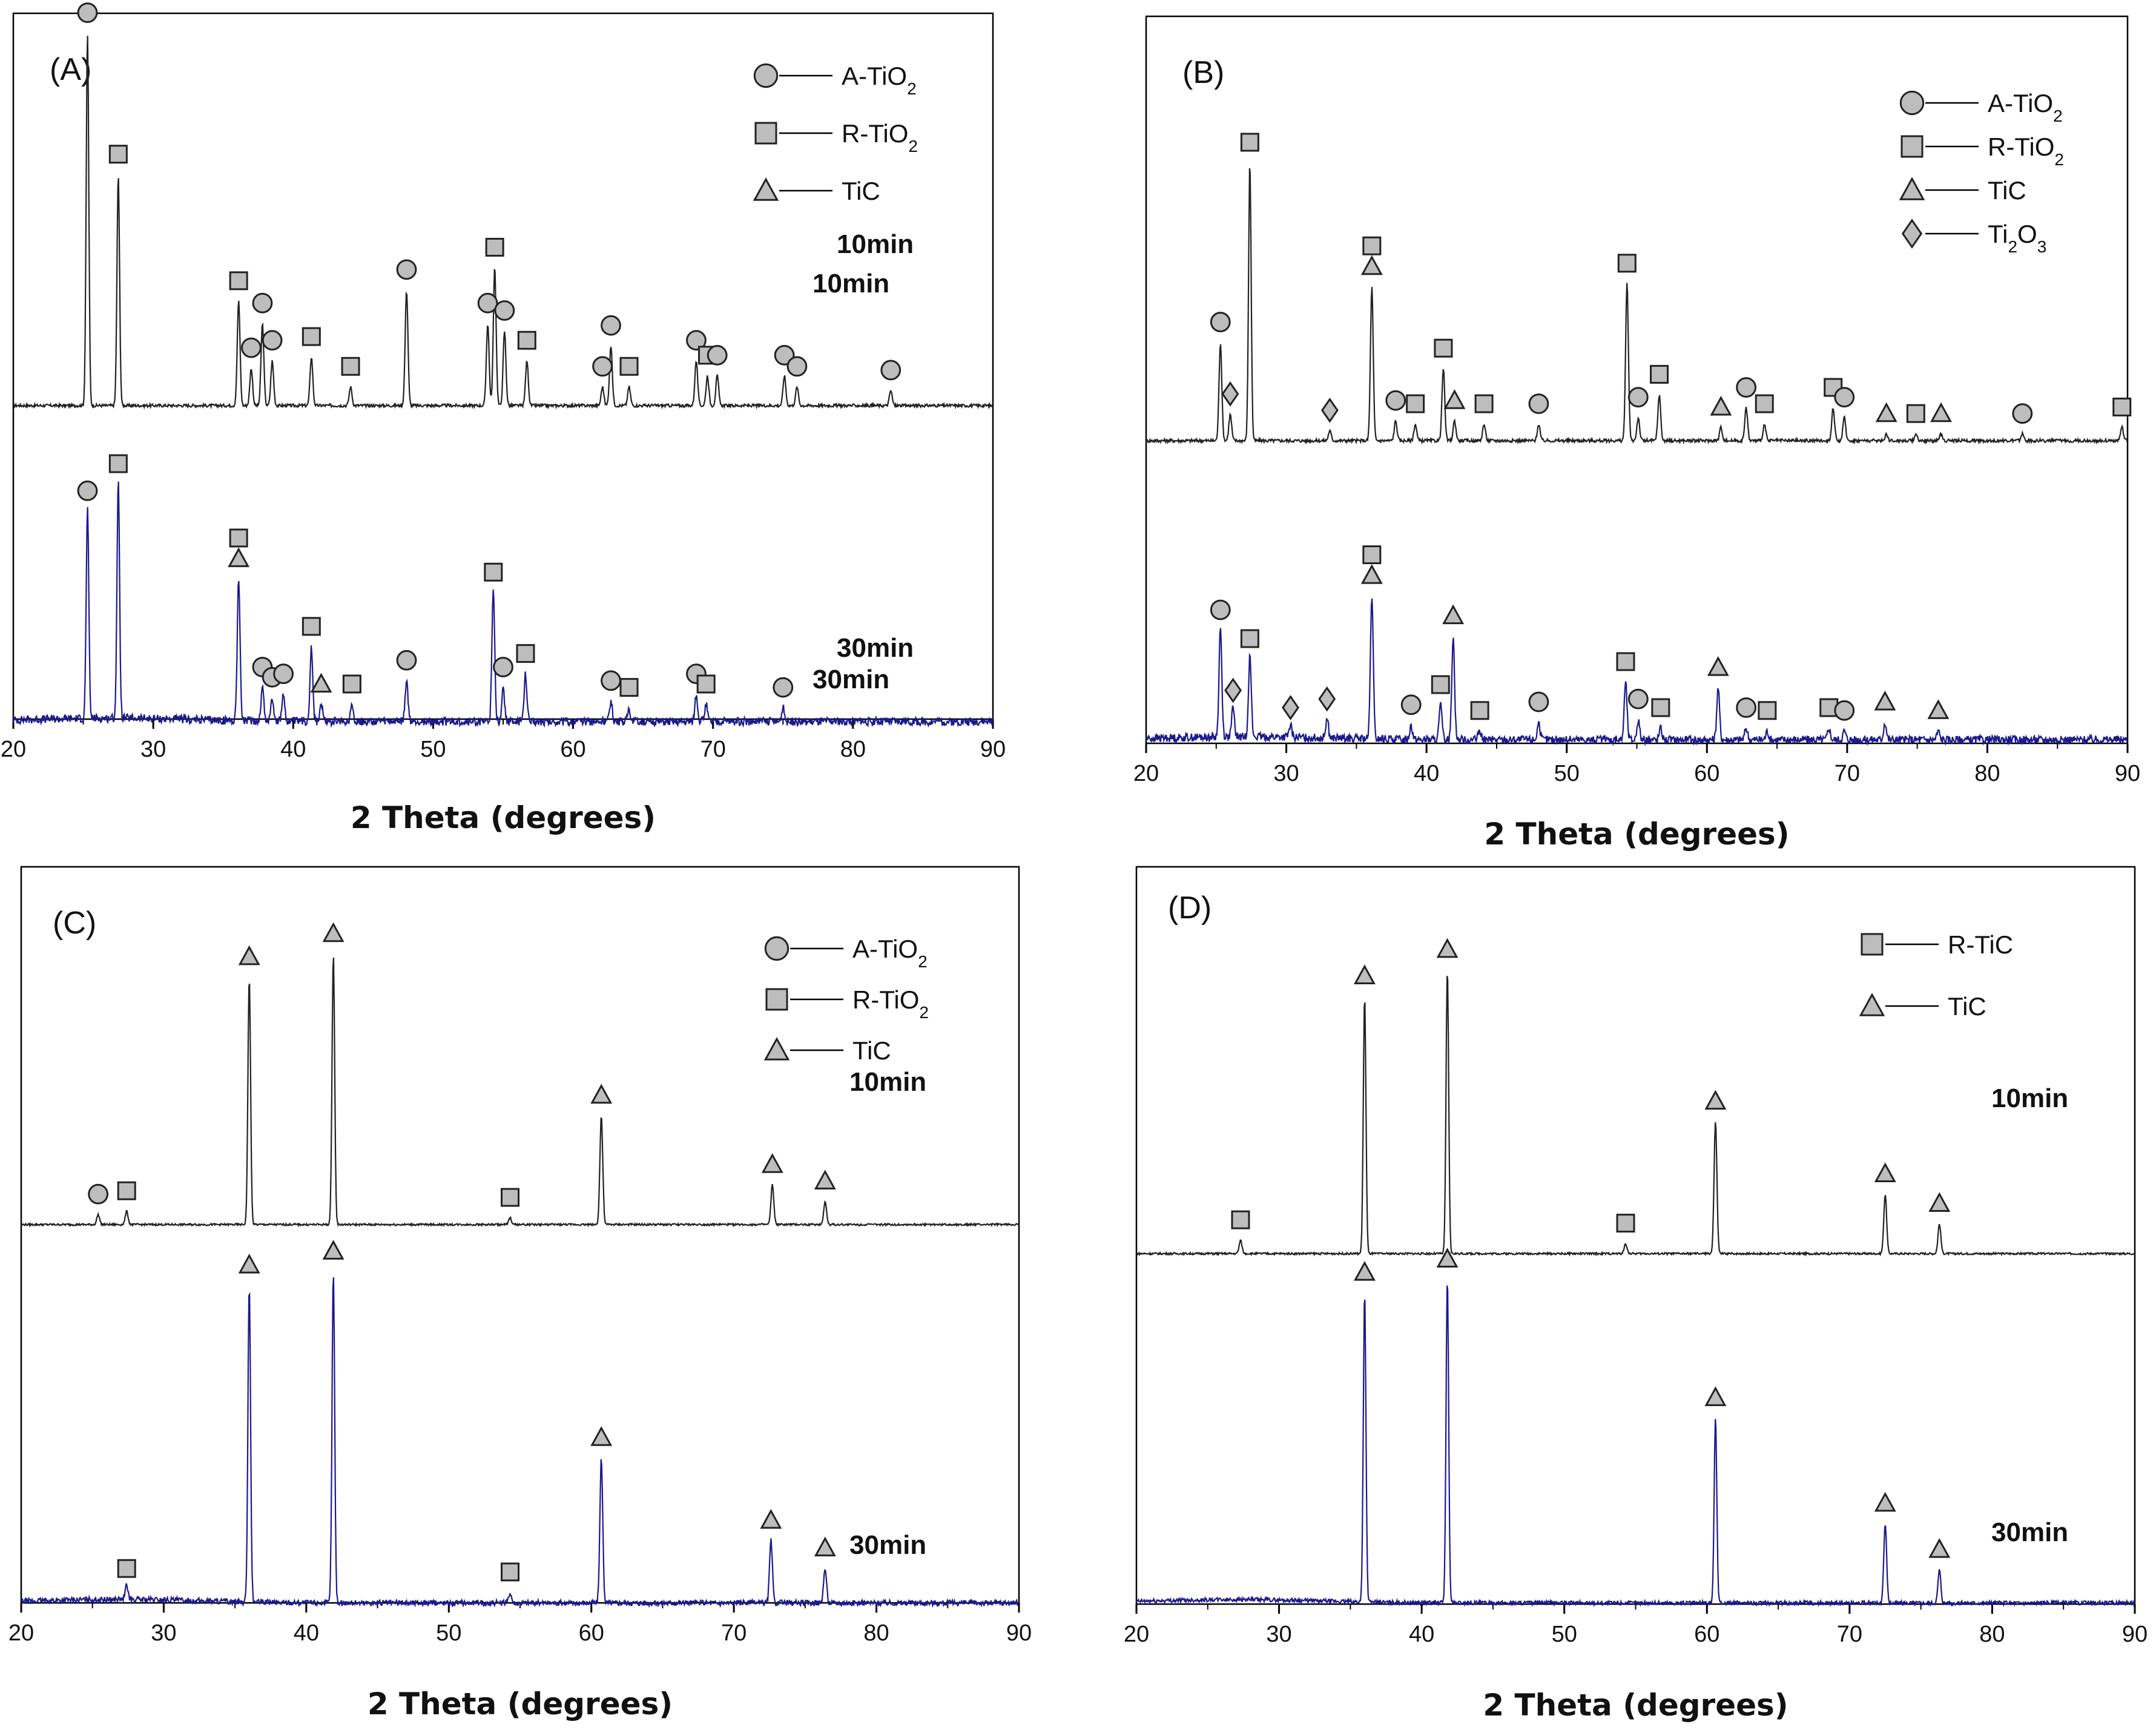 This screenshot has height=1730, width=2156. I want to click on panel-label: (A), so click(70, 69).